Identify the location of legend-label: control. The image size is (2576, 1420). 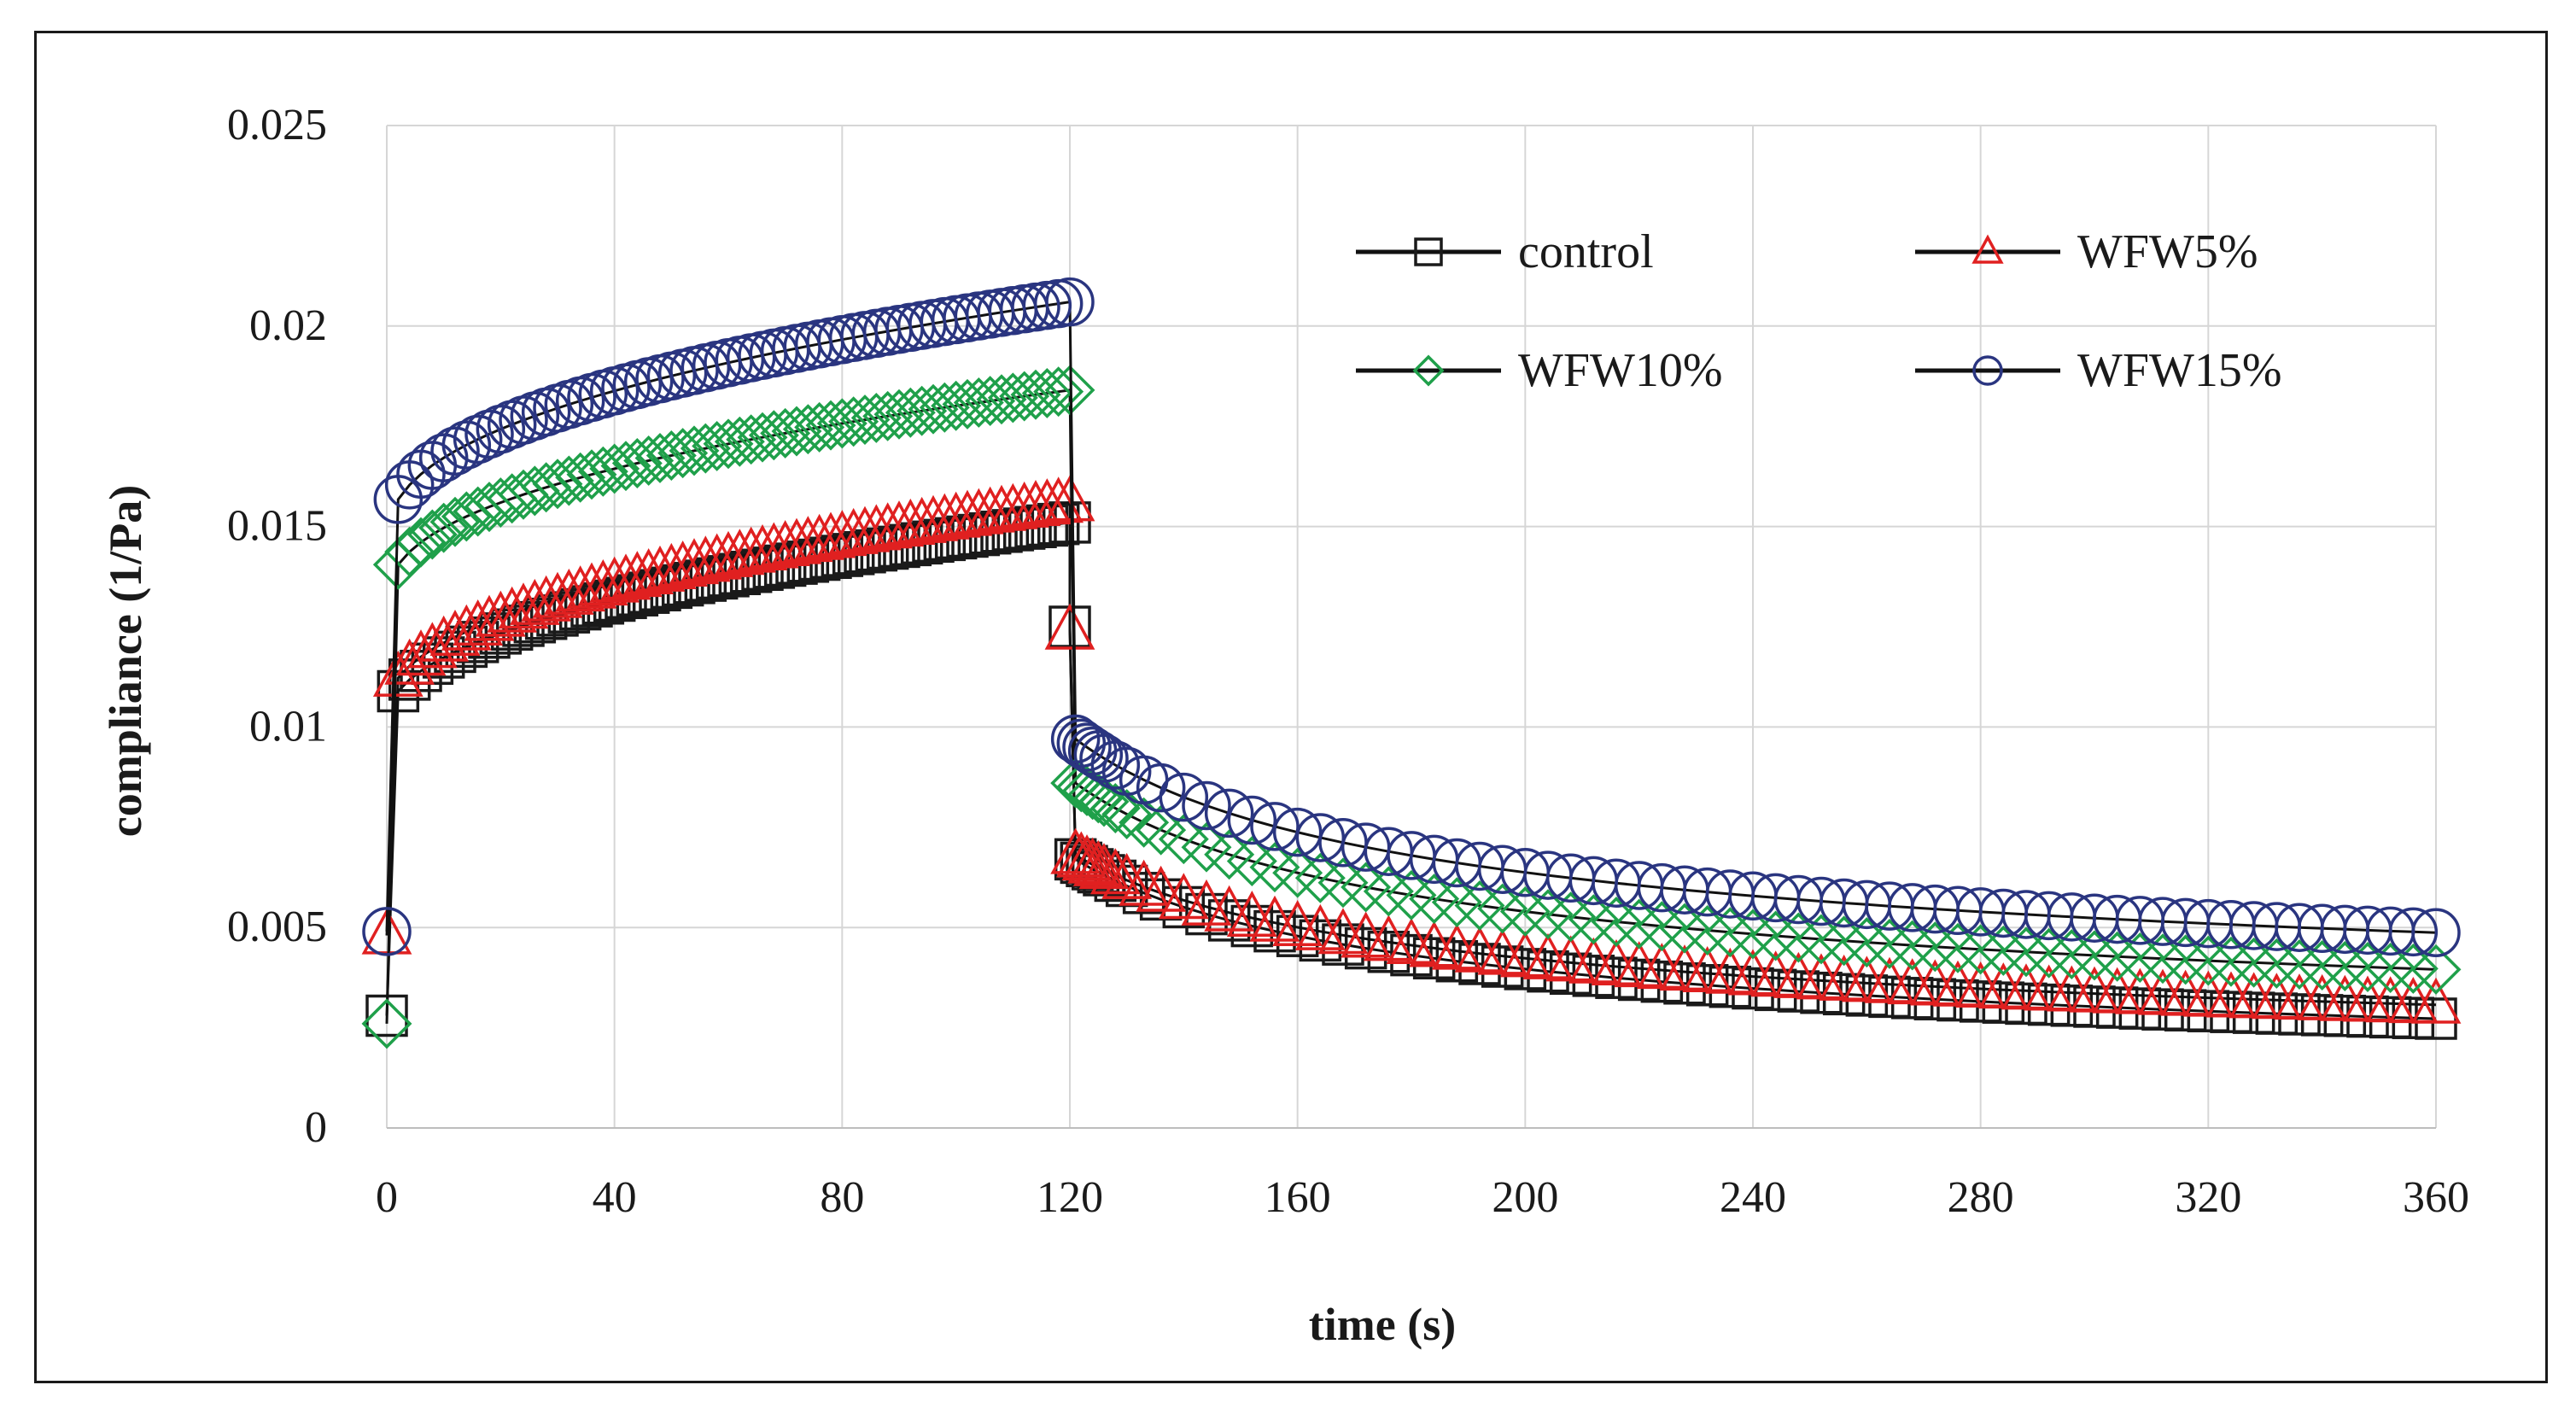
(1586, 252).